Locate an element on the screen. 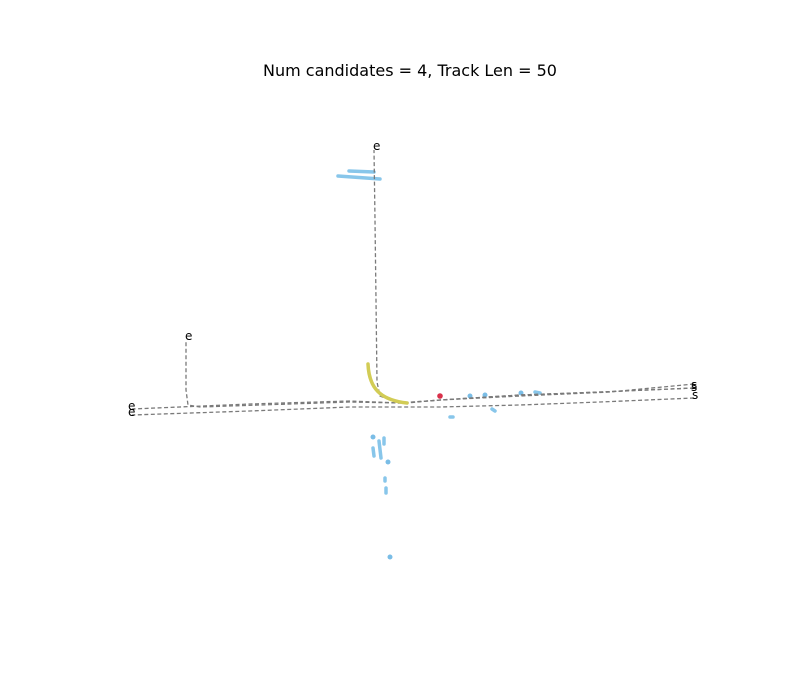 Image resolution: width=800 pixels, height=700 pixels. figure-title: Num candidates = 4, Track Len = 50 is located at coordinates (410, 70).